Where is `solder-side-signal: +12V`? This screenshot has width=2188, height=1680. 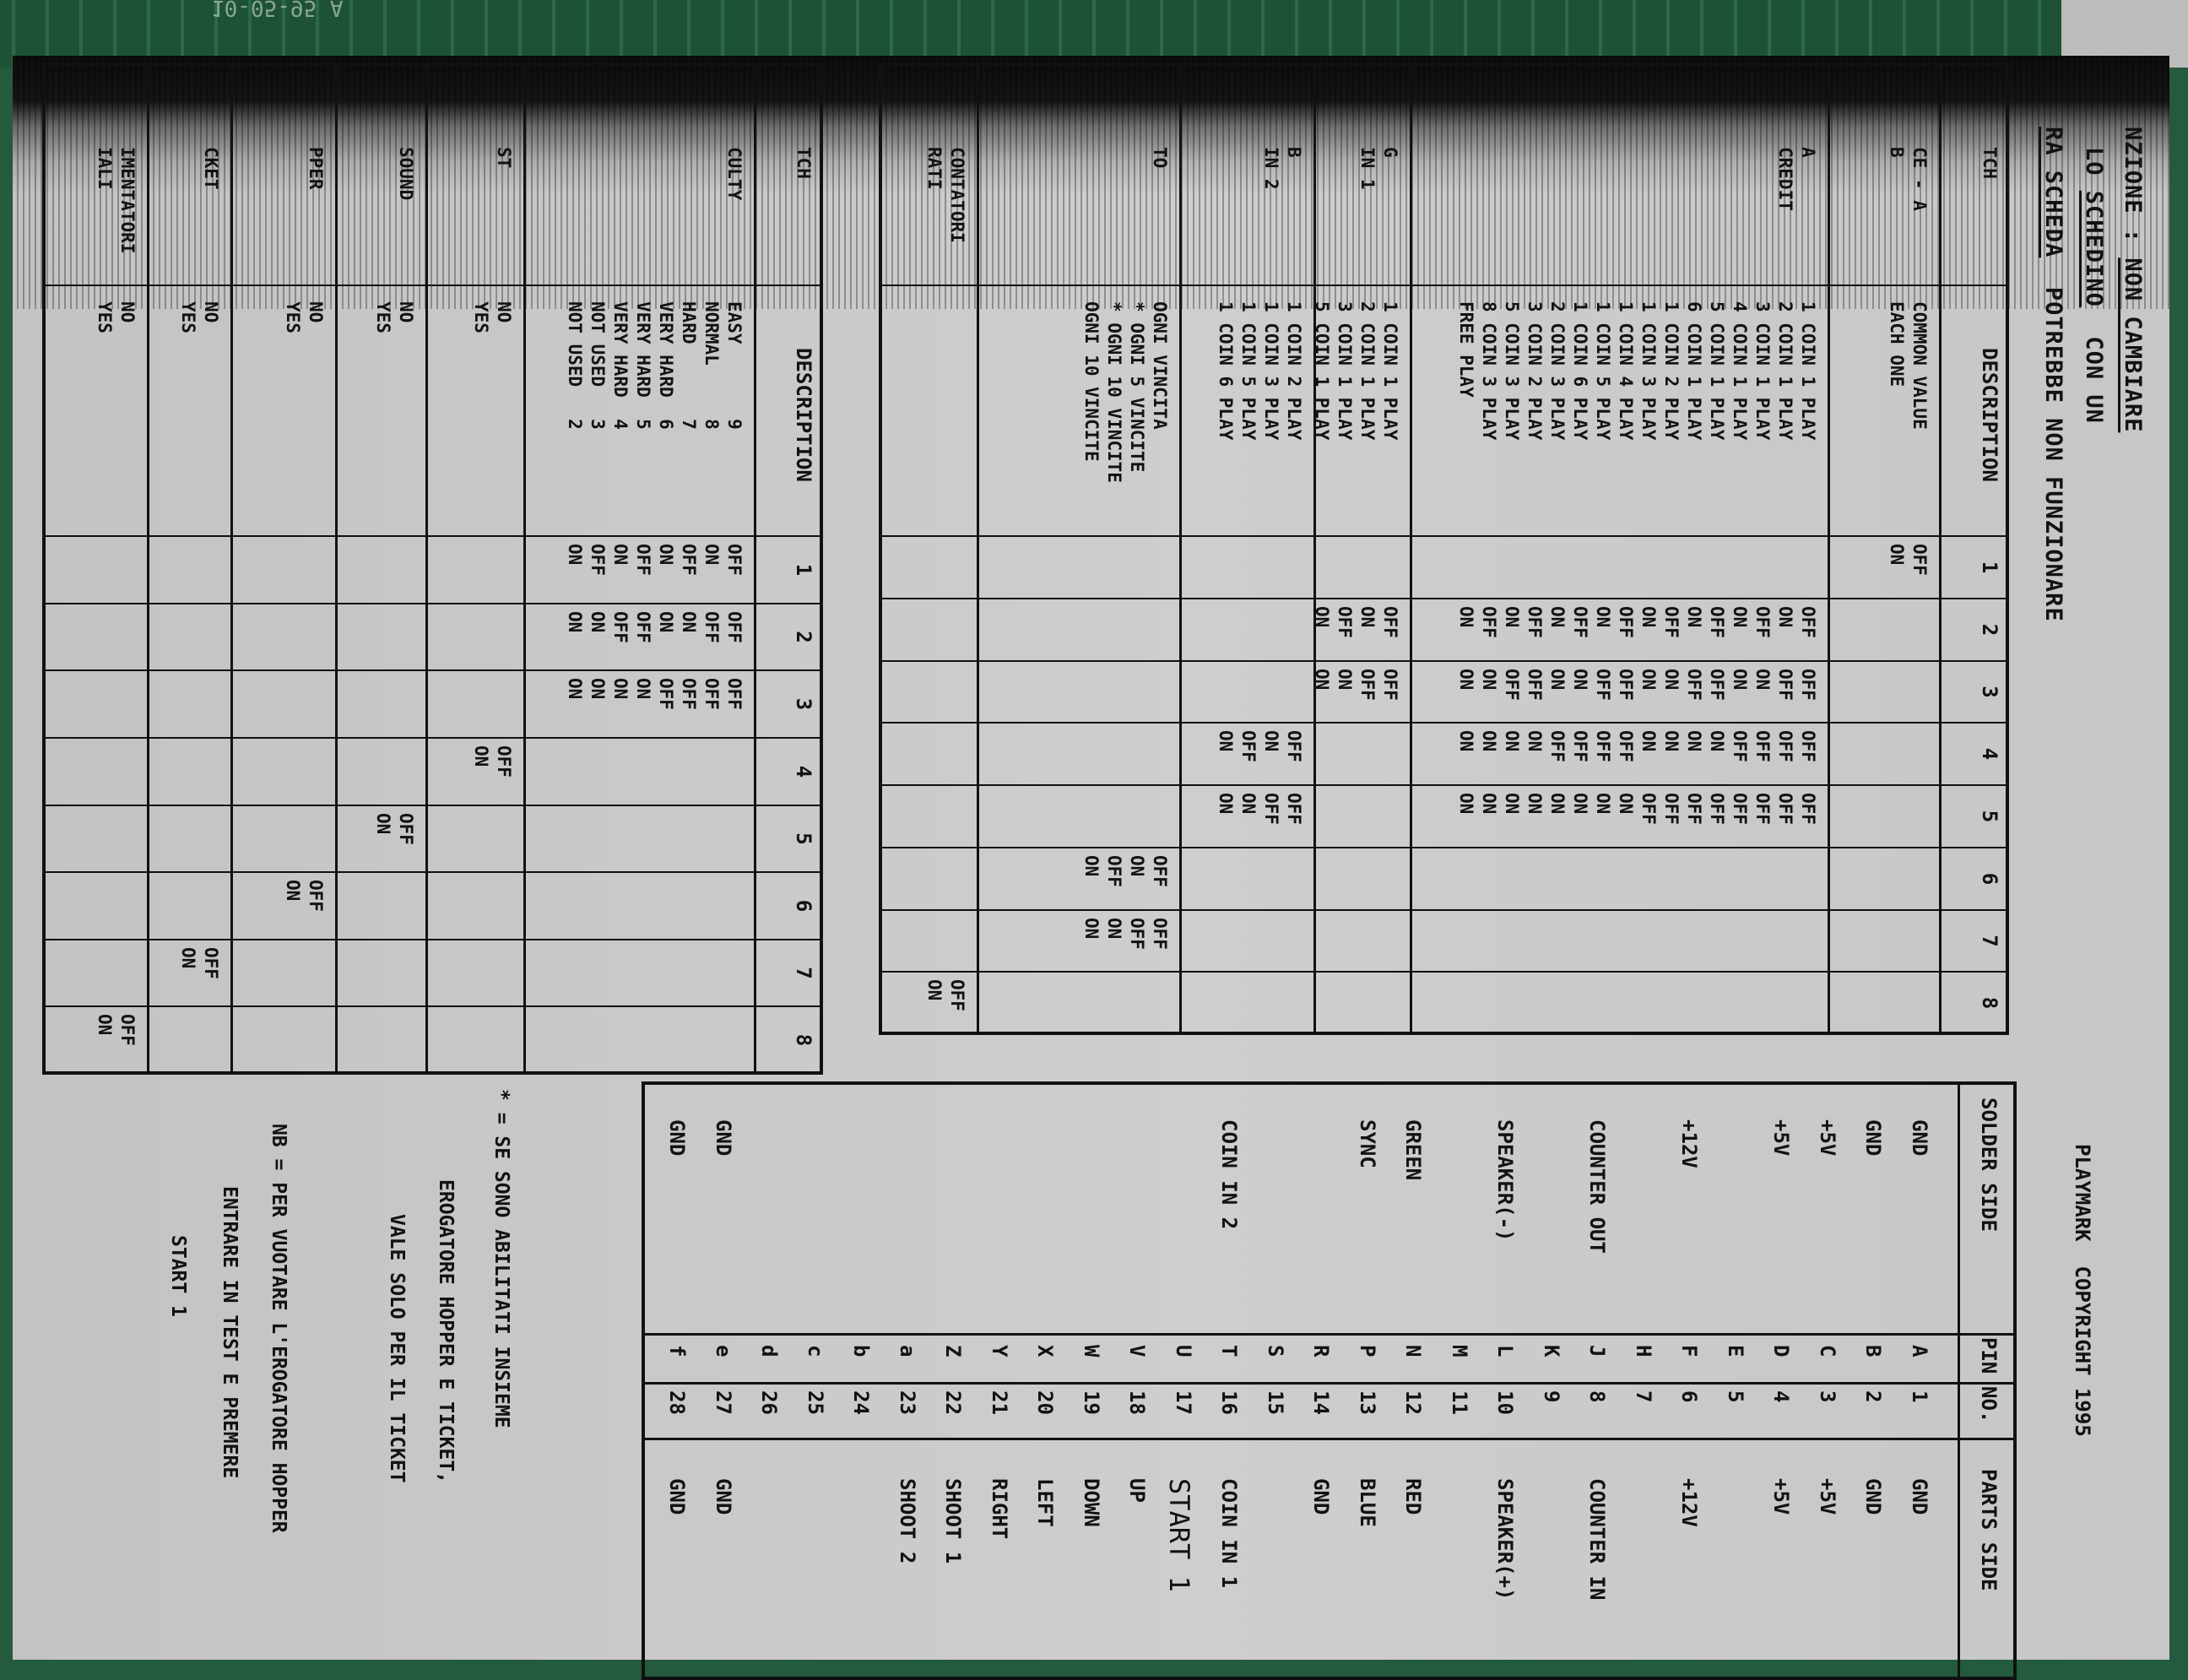
solder-side-signal: +12V is located at coordinates (1689, 1143).